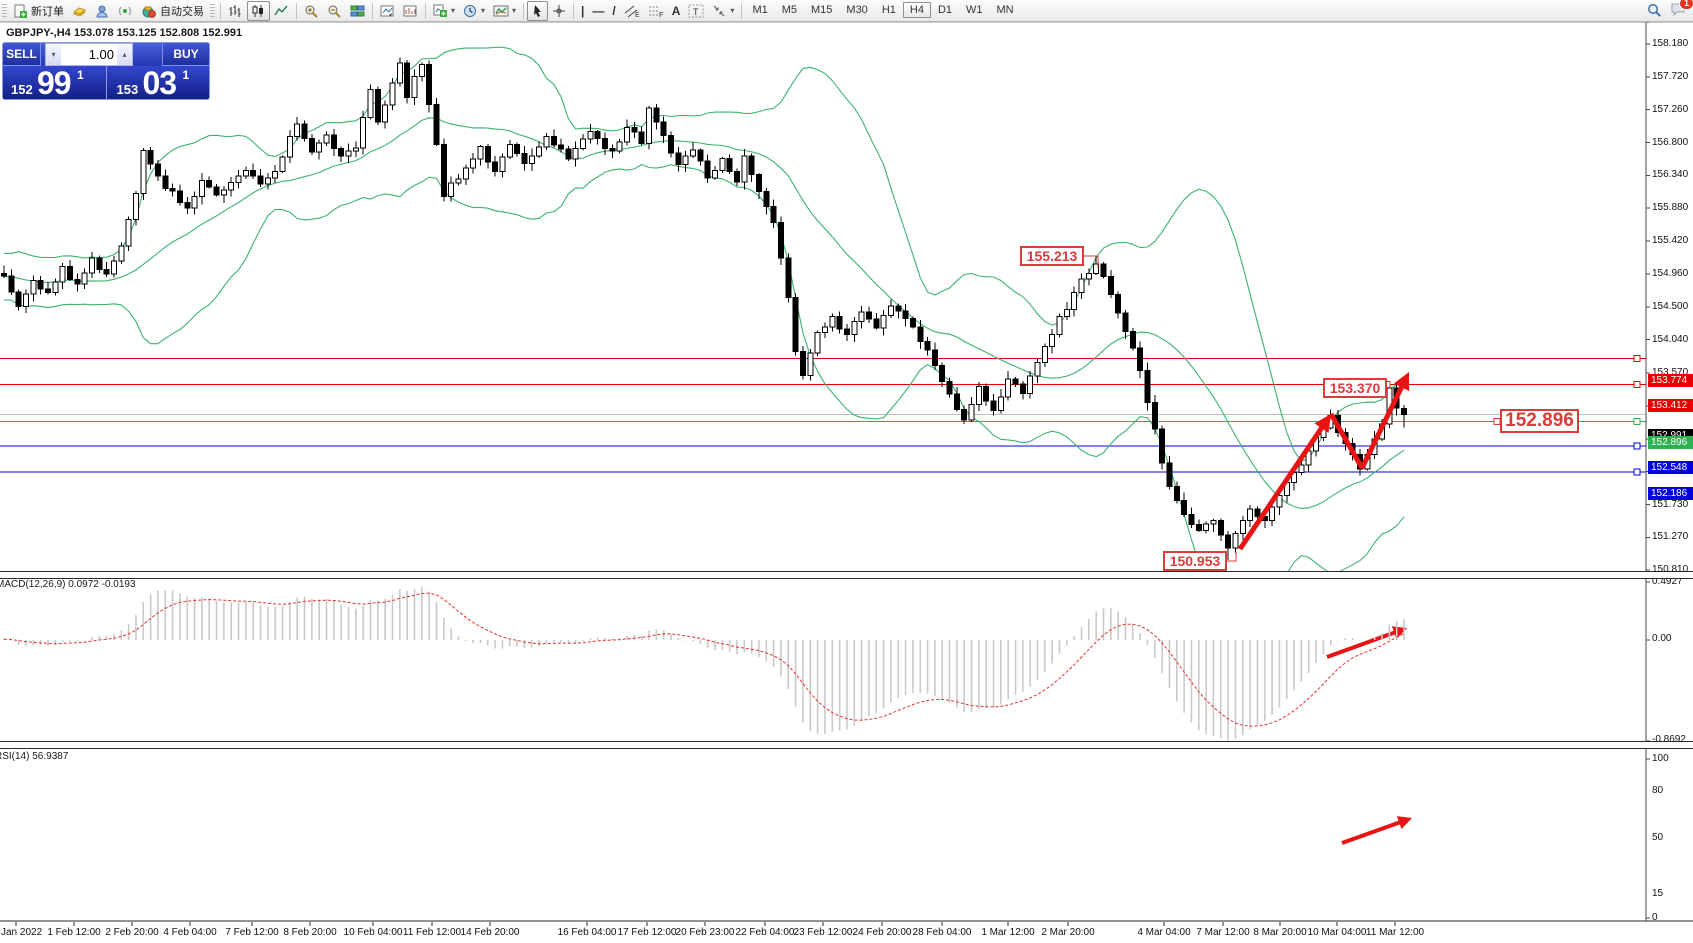 This screenshot has height=943, width=1693. Describe the element at coordinates (637, 15) in the screenshot. I see `svg-text: E` at that location.